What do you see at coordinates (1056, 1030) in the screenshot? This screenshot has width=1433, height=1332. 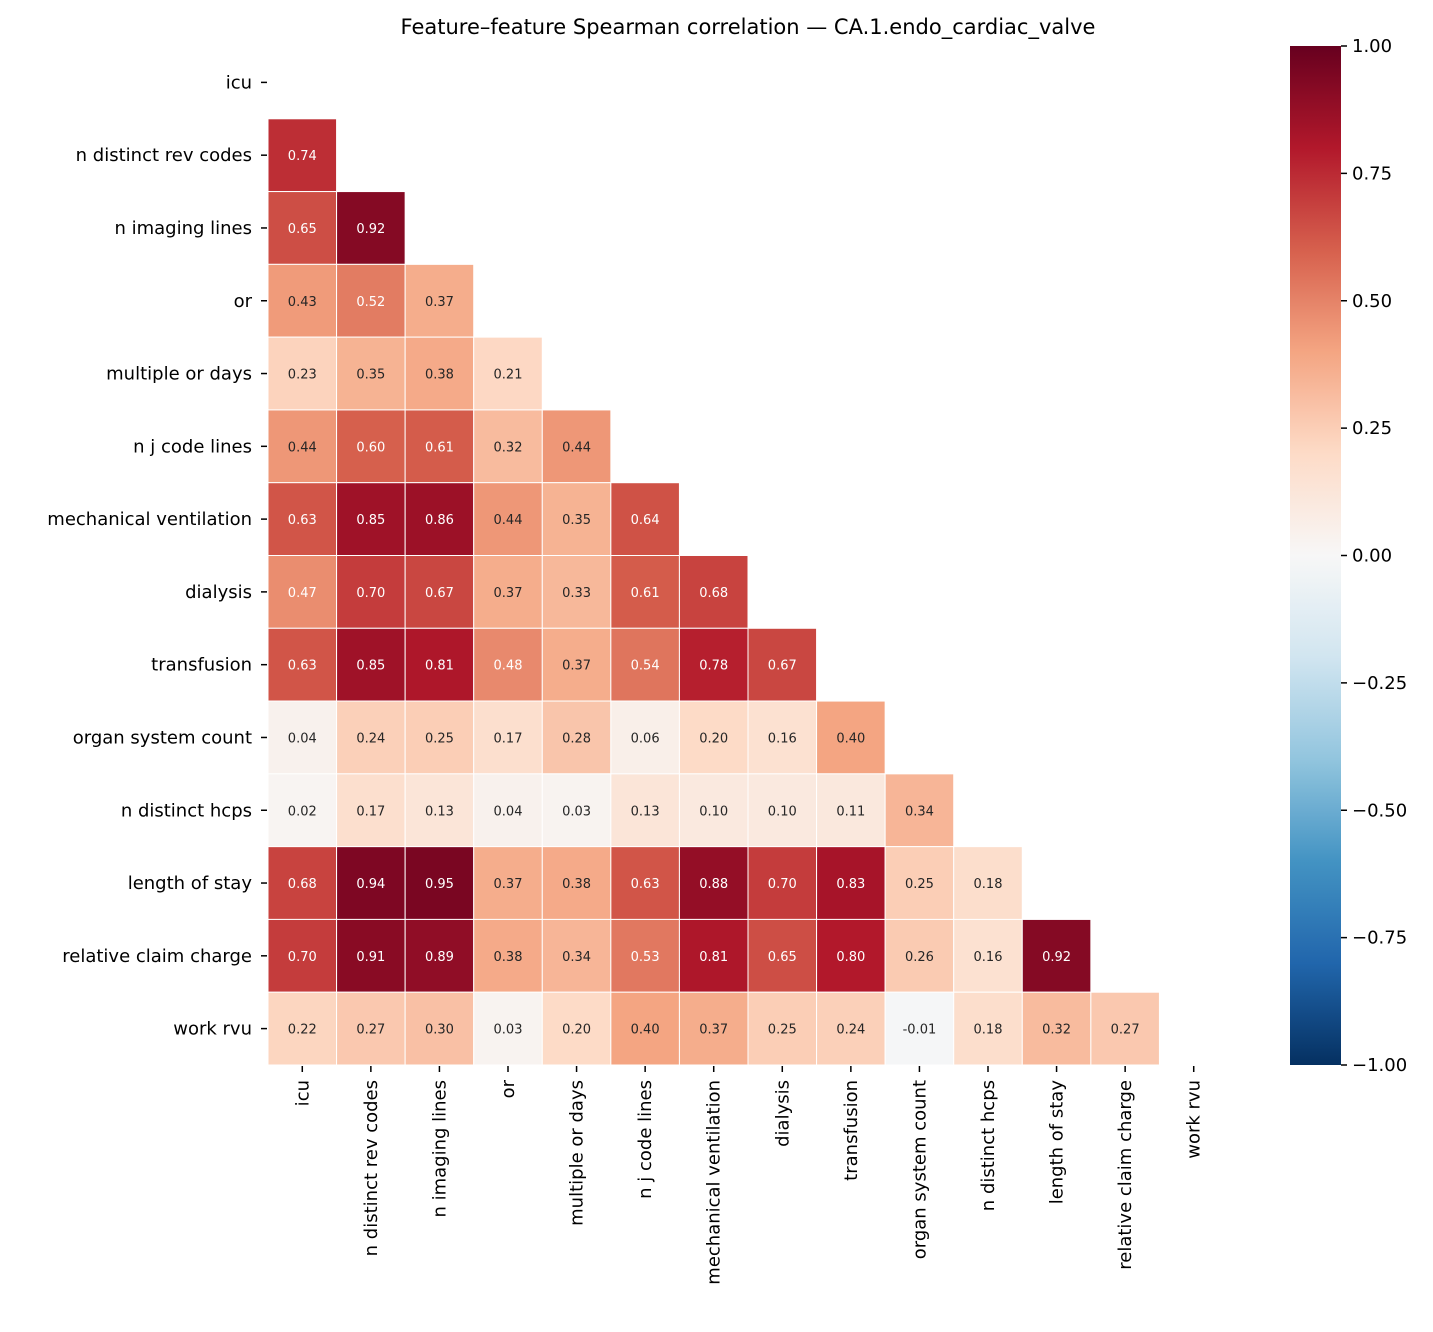 I see `cell-value-label: 0.32` at bounding box center [1056, 1030].